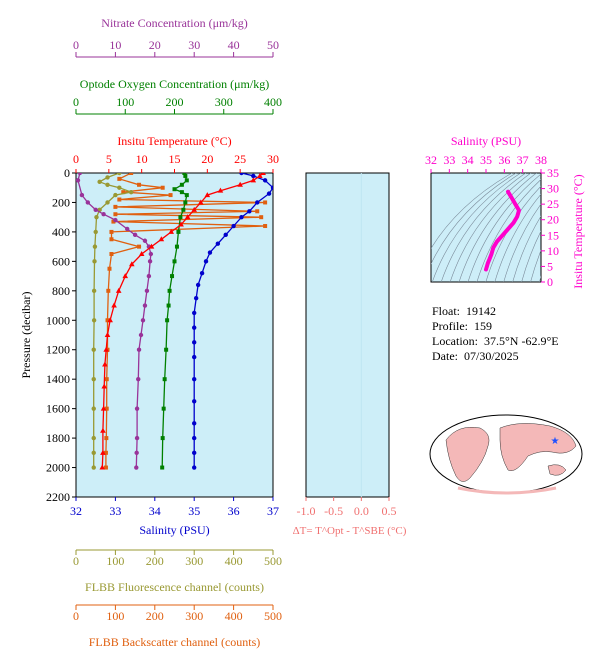 The width and height of the screenshot is (609, 663). Describe the element at coordinates (155, 45) in the screenshot. I see `nitrate-tick-label: 20` at that location.